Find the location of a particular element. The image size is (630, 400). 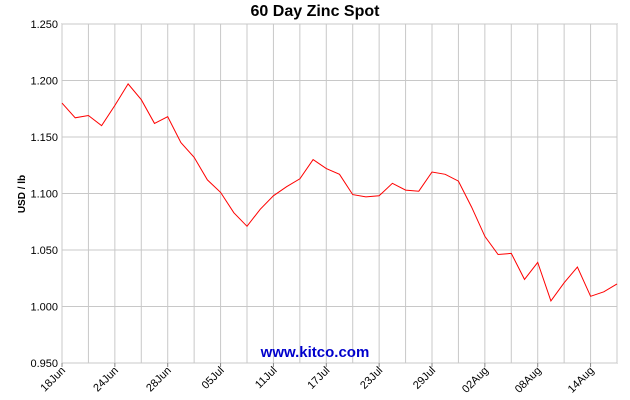

x-tick-label: 17Jul is located at coordinates (318, 378).